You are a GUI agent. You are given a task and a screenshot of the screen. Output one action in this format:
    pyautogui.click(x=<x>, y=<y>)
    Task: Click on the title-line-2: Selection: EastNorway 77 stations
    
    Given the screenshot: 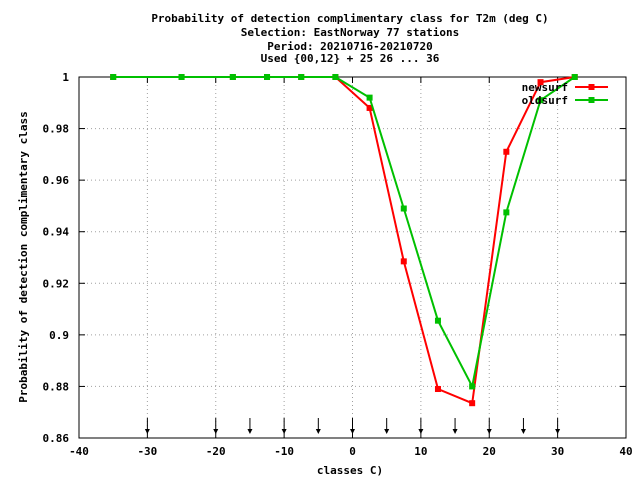 What is the action you would take?
    pyautogui.click(x=350, y=32)
    